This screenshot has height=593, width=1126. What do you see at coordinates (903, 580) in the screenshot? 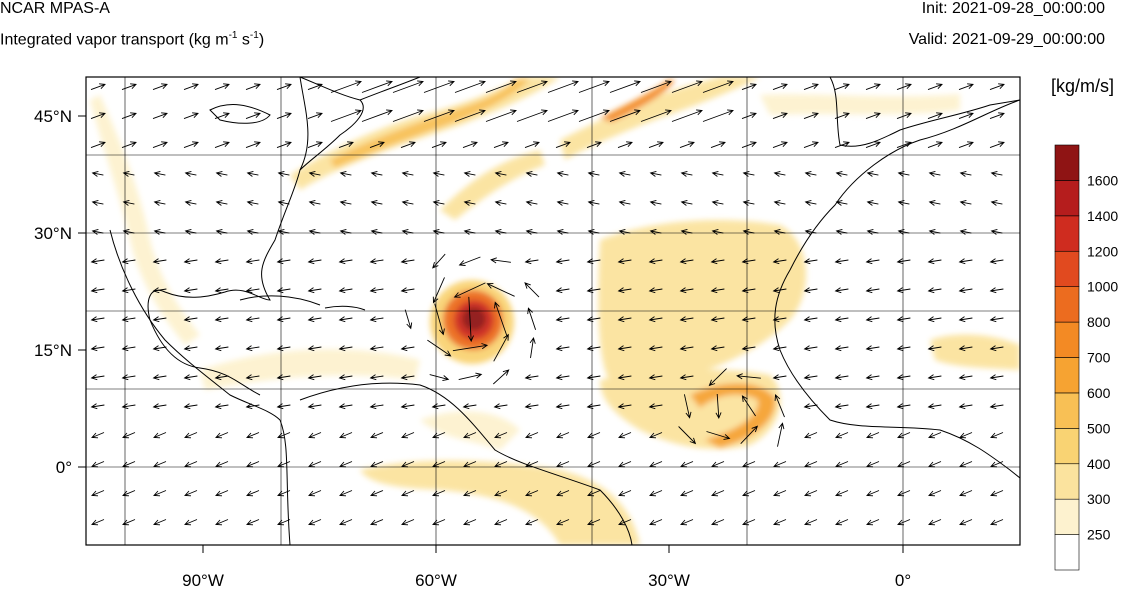
I see `lon-label-0: 0°` at bounding box center [903, 580].